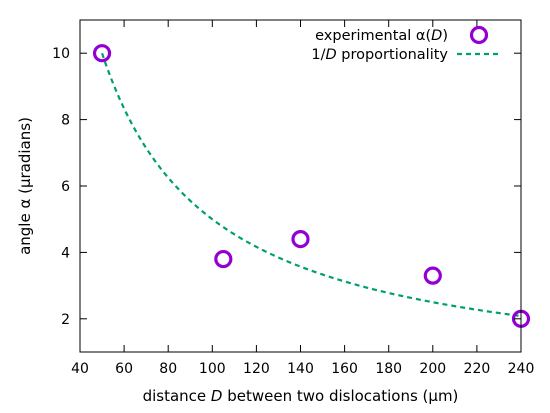  I want to click on legend-label-experimental: experimental α(D), so click(381, 36).